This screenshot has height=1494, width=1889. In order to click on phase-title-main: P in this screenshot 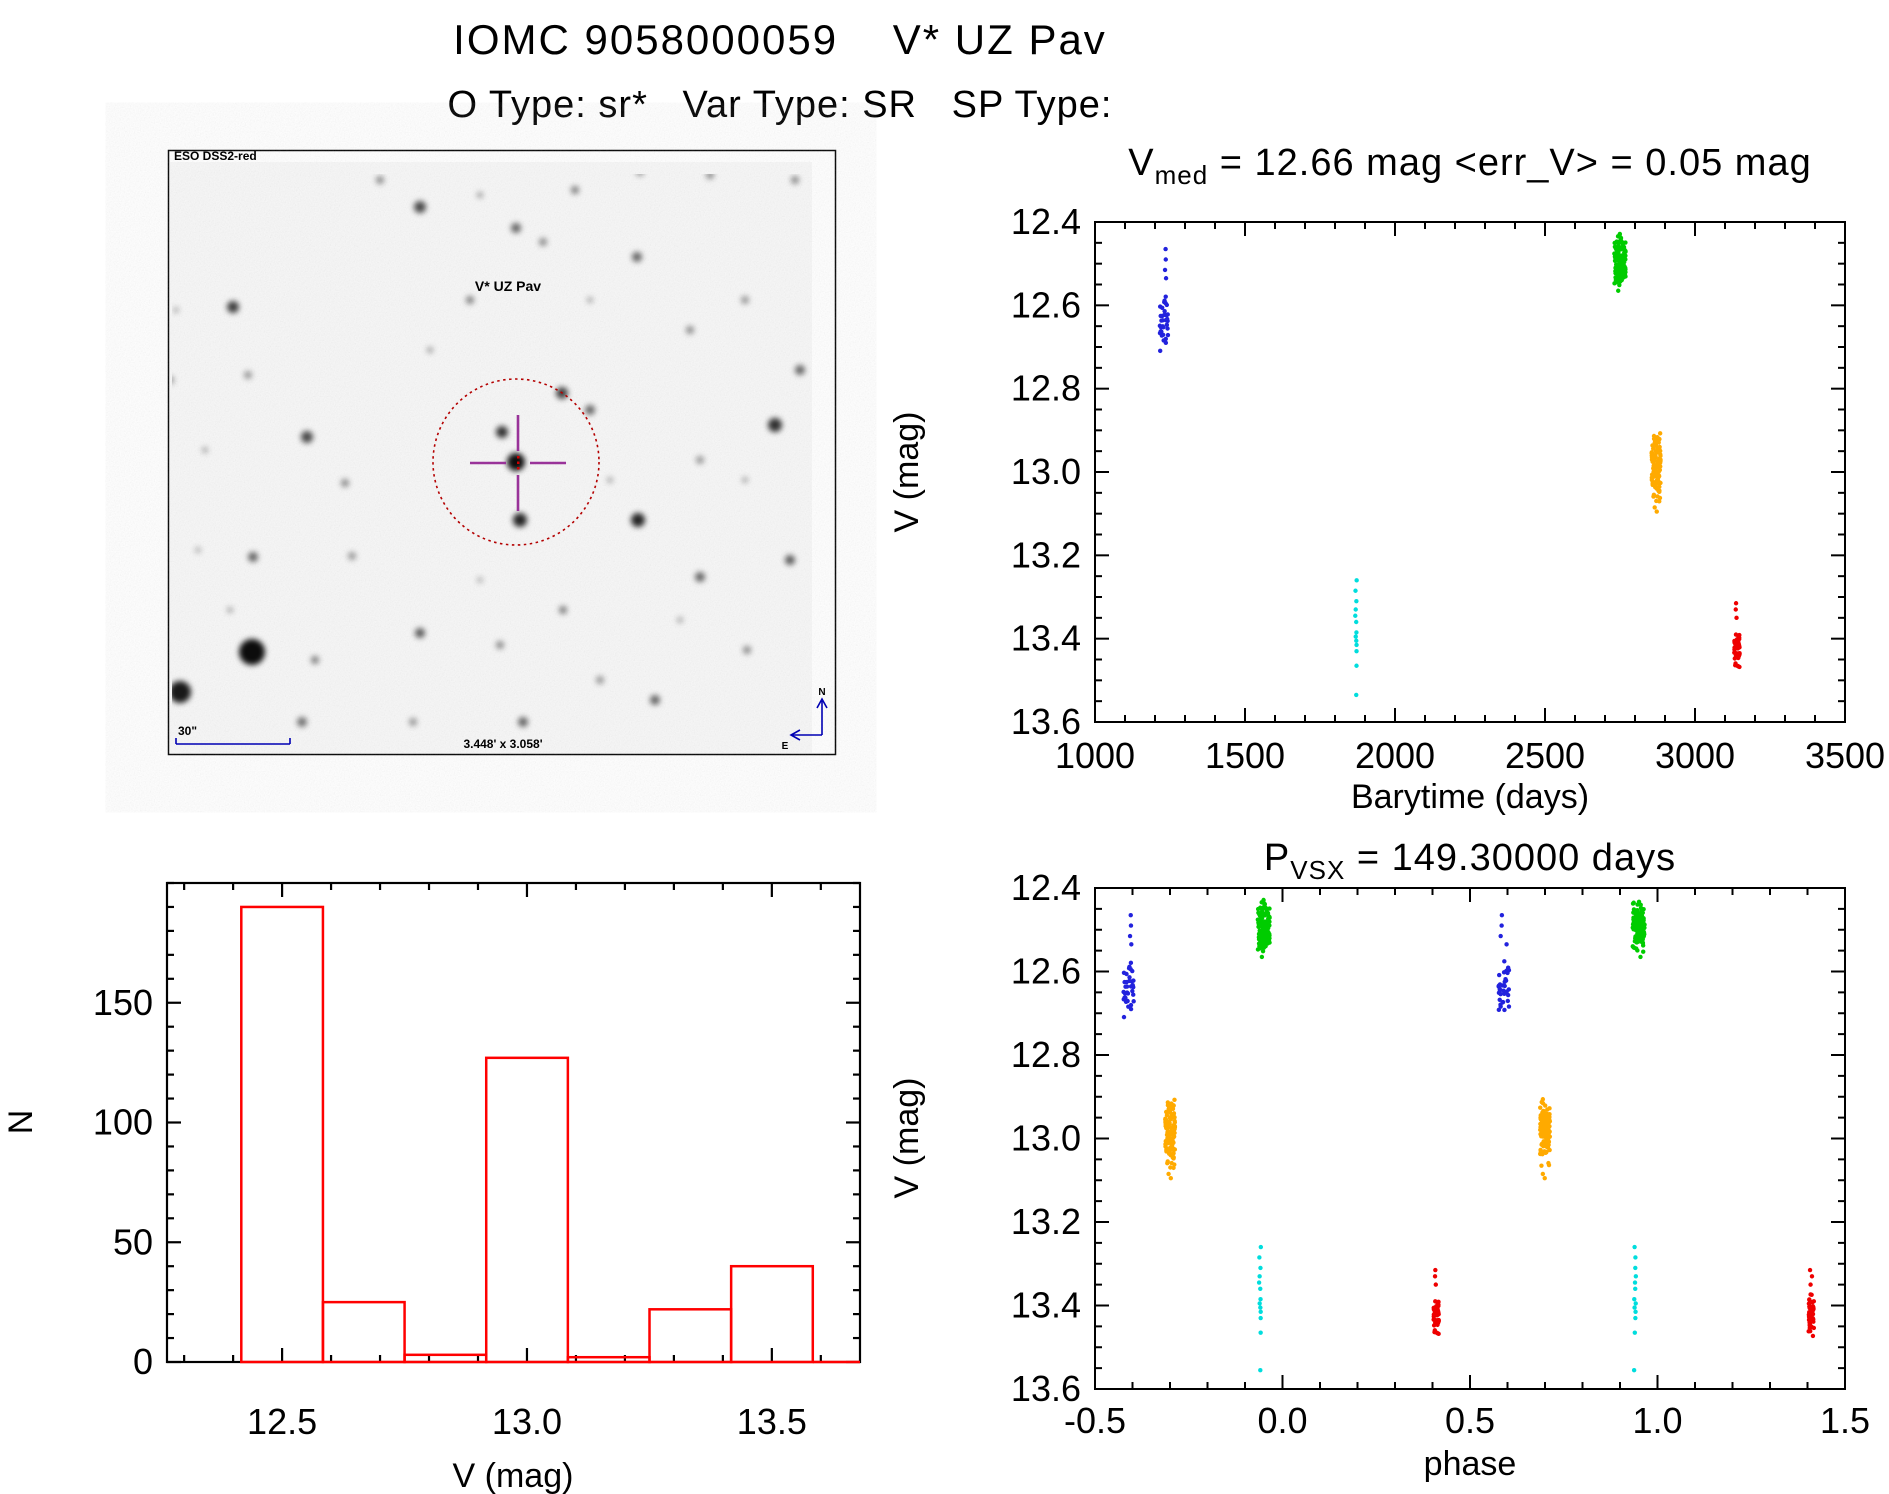, I will do `click(1277, 858)`.